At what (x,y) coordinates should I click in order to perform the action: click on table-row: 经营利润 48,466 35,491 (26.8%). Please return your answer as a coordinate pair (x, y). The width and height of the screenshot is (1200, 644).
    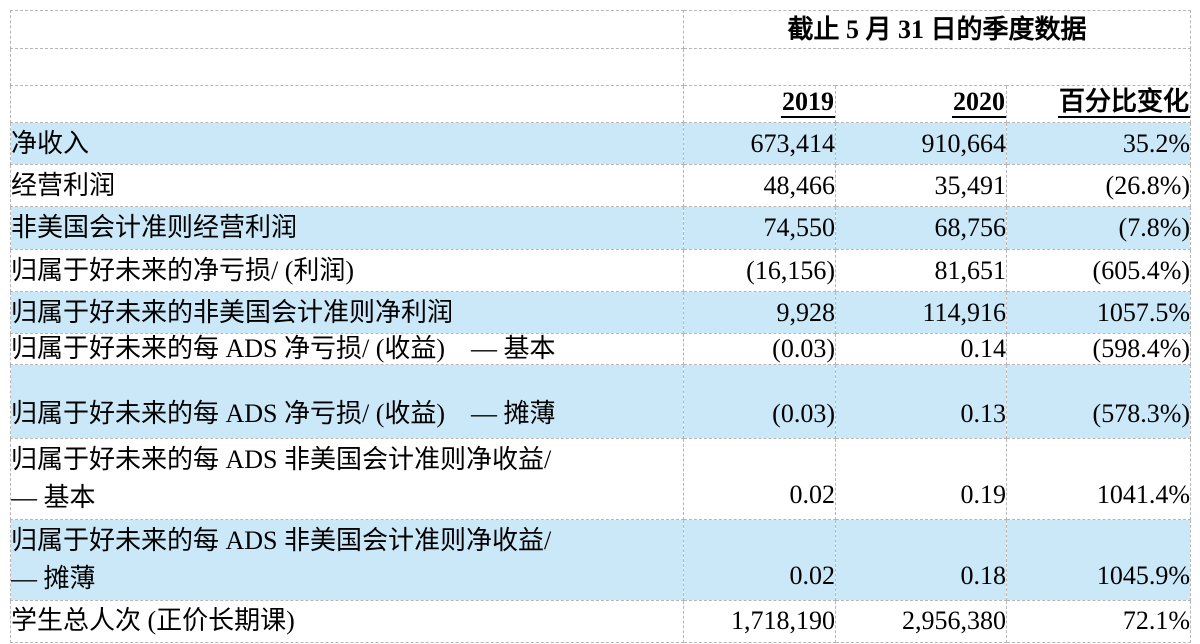
    Looking at the image, I should click on (601, 185).